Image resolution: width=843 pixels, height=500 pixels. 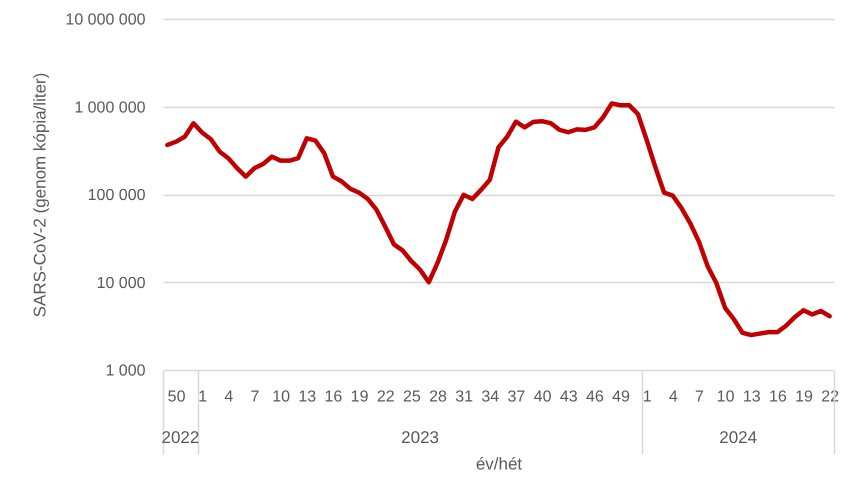 I want to click on x-tick-label: 25, so click(x=411, y=397).